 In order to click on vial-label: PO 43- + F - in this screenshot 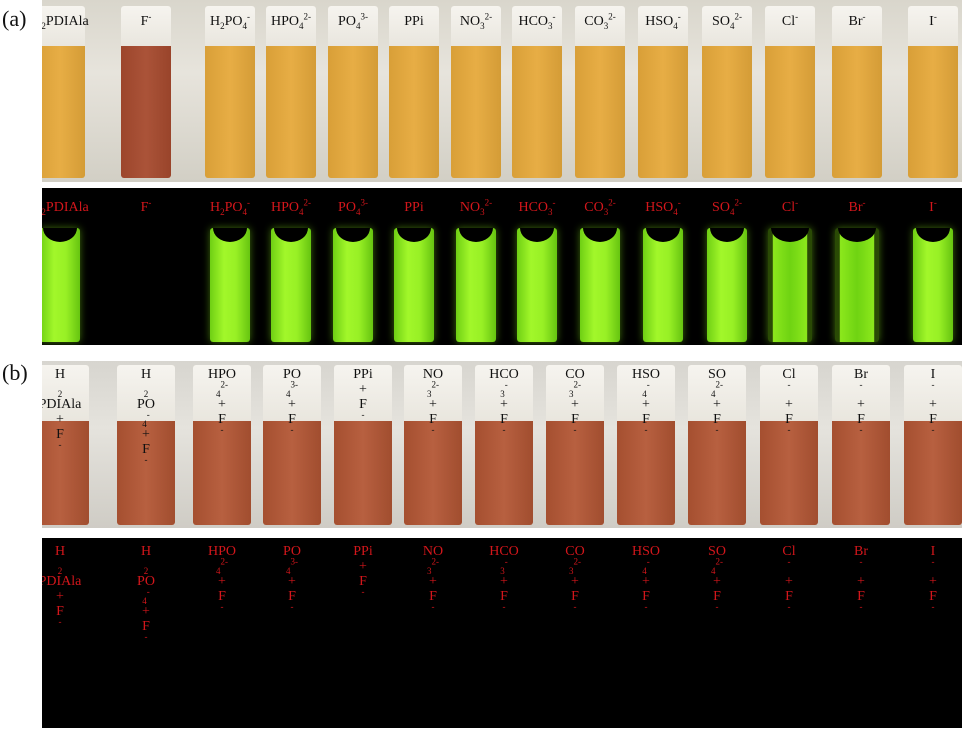, I will do `click(292, 404)`.